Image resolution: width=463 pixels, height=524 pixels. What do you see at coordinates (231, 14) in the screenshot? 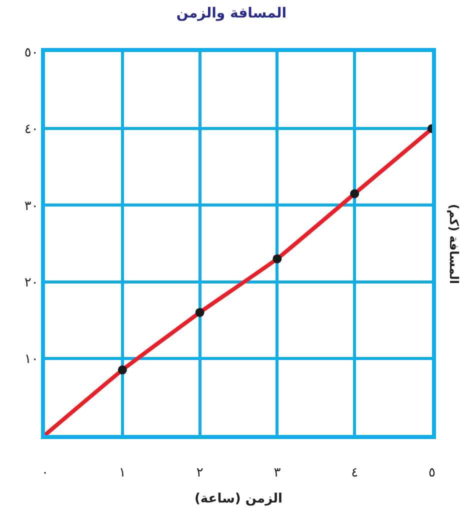
I see `chart-title: المسافة والزمن` at bounding box center [231, 14].